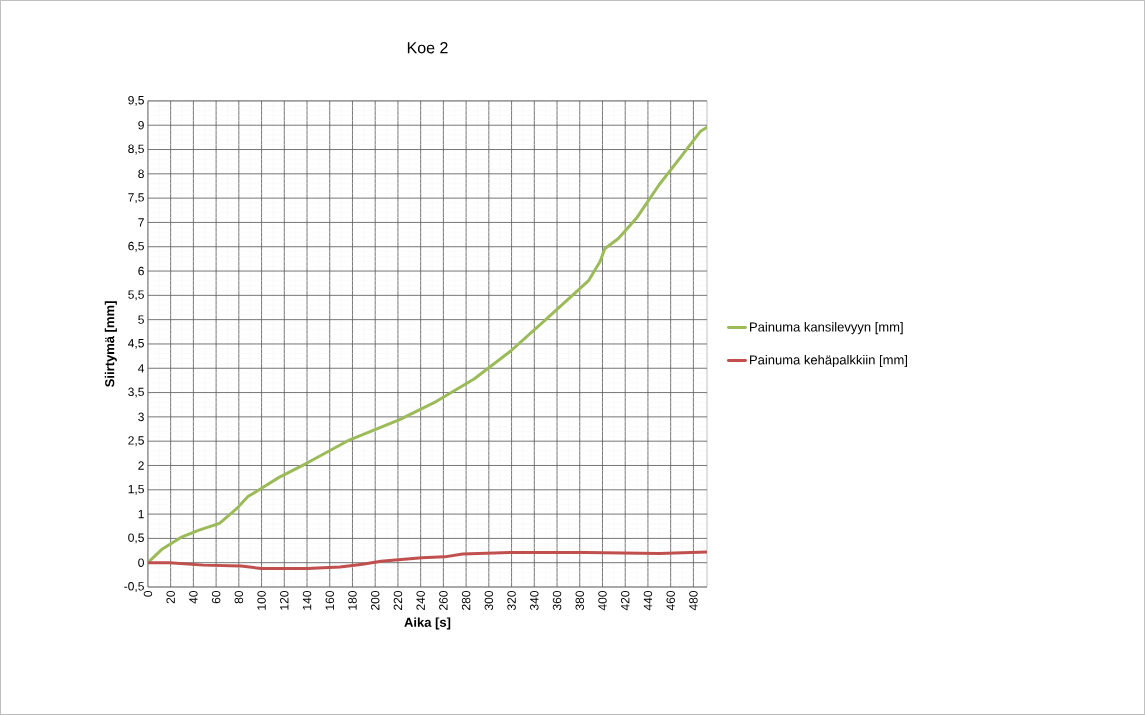 The height and width of the screenshot is (715, 1145). What do you see at coordinates (136, 149) in the screenshot?
I see `y-tick-label: 8,5` at bounding box center [136, 149].